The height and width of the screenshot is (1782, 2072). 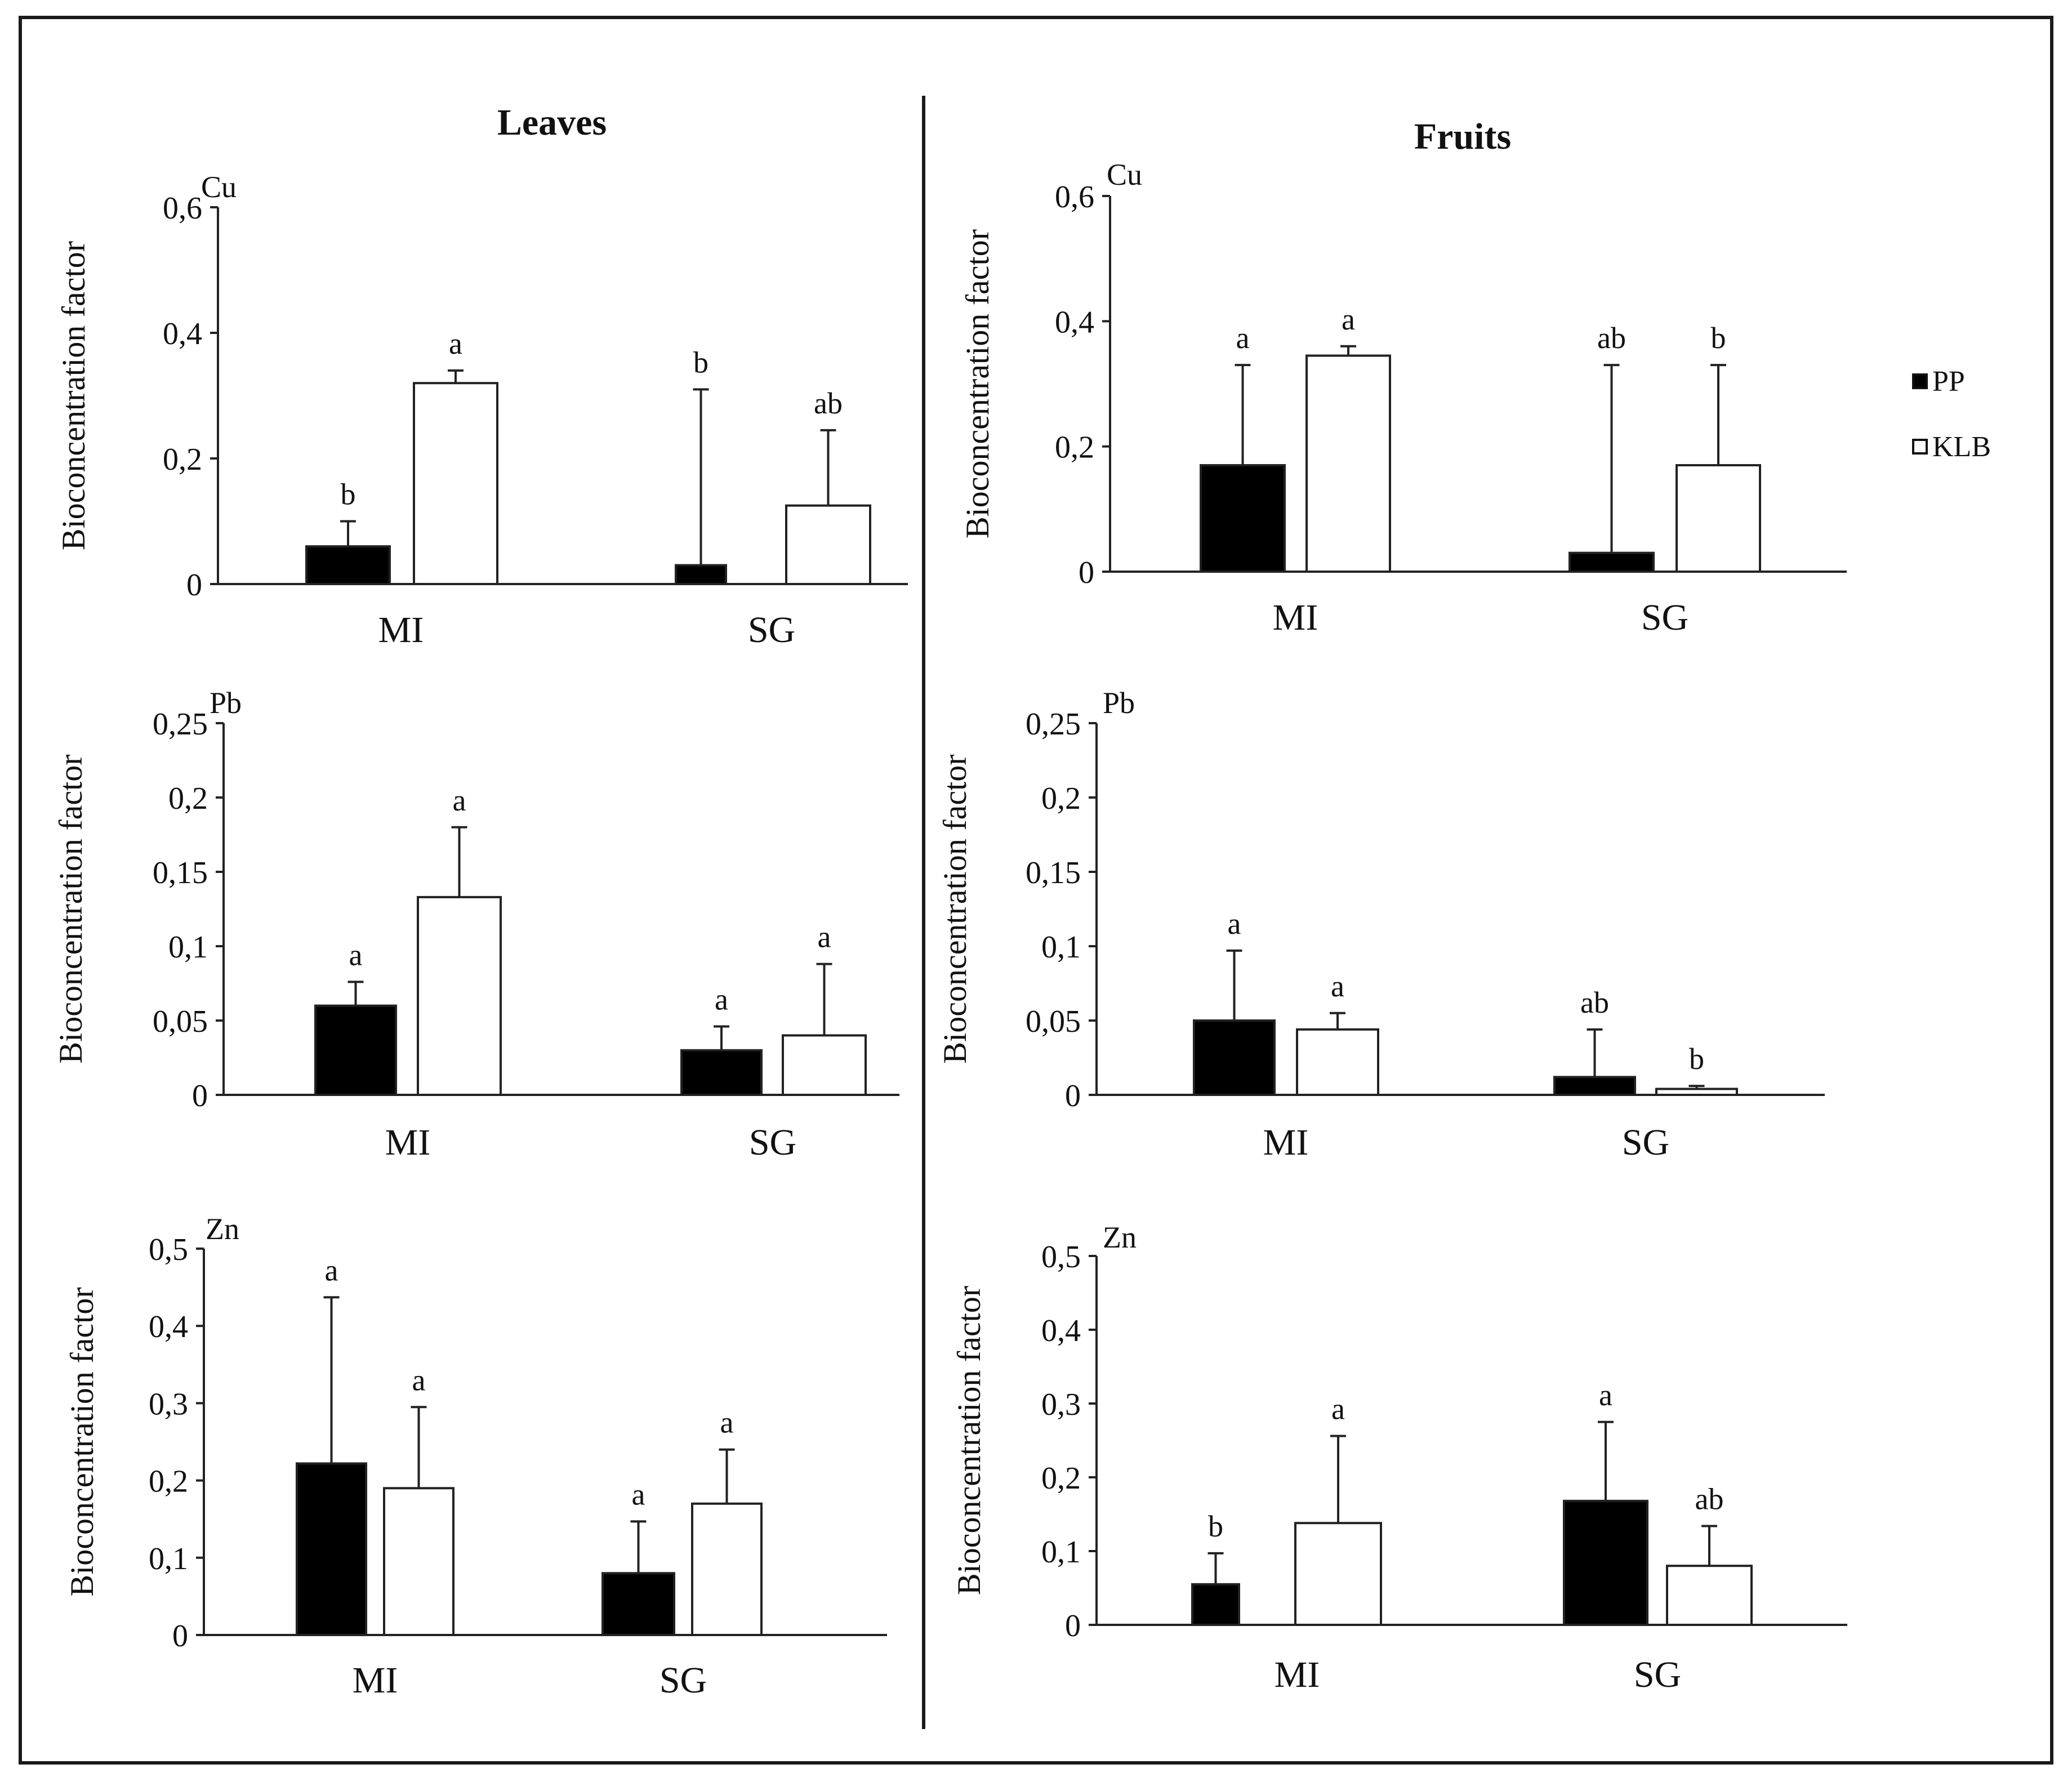 I want to click on leaves-pb-bar-klb-sg, so click(x=824, y=1065).